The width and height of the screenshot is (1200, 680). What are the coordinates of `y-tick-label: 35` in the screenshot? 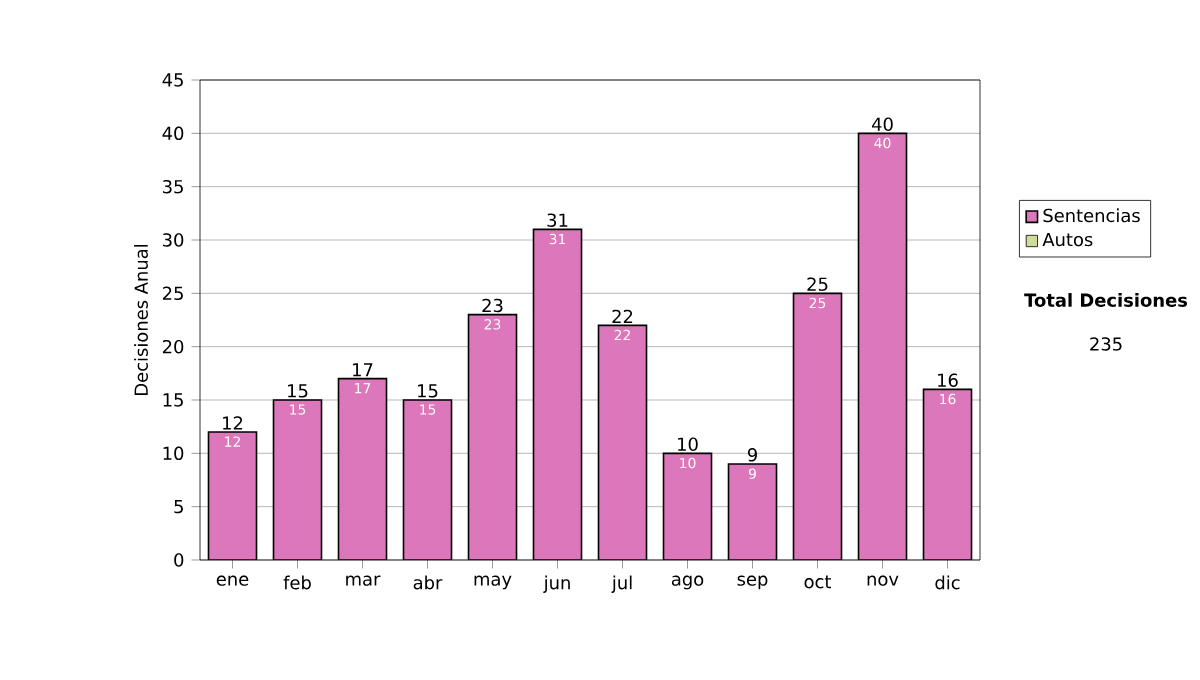 It's located at (173, 186).